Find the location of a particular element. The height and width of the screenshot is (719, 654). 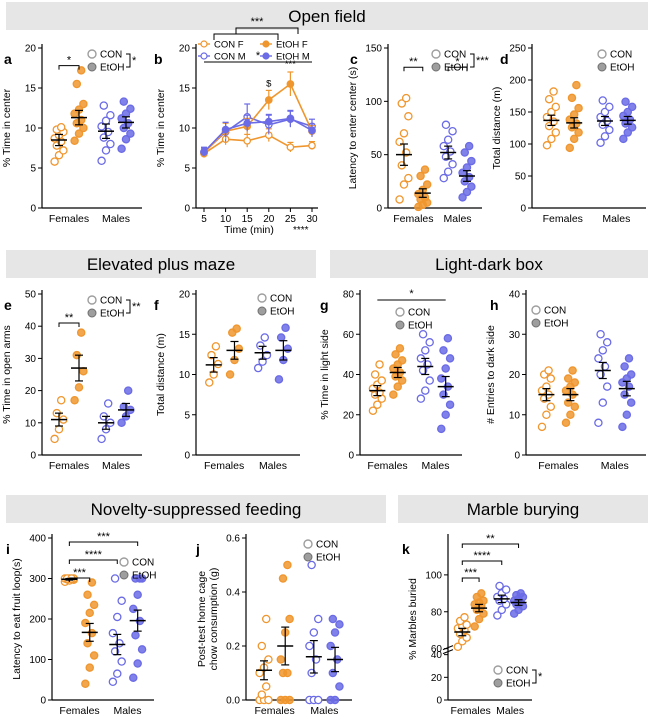

y-tick-label: 15 is located at coordinates (185, 335).